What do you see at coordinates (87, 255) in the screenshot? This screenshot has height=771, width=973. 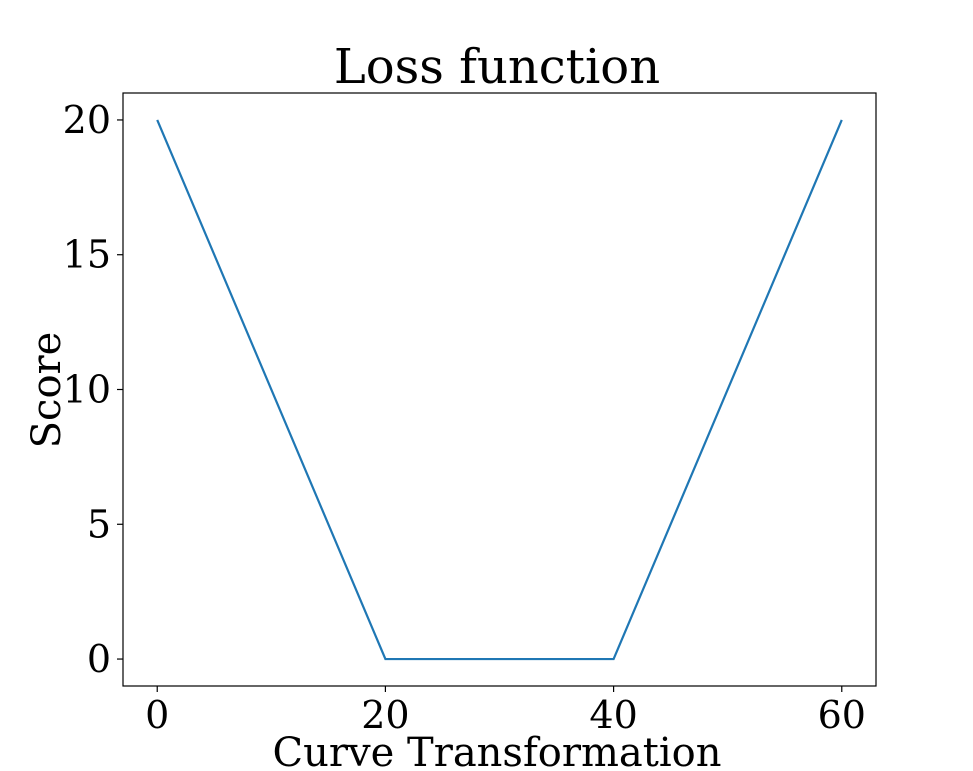 I see `y-tick-label: 15` at bounding box center [87, 255].